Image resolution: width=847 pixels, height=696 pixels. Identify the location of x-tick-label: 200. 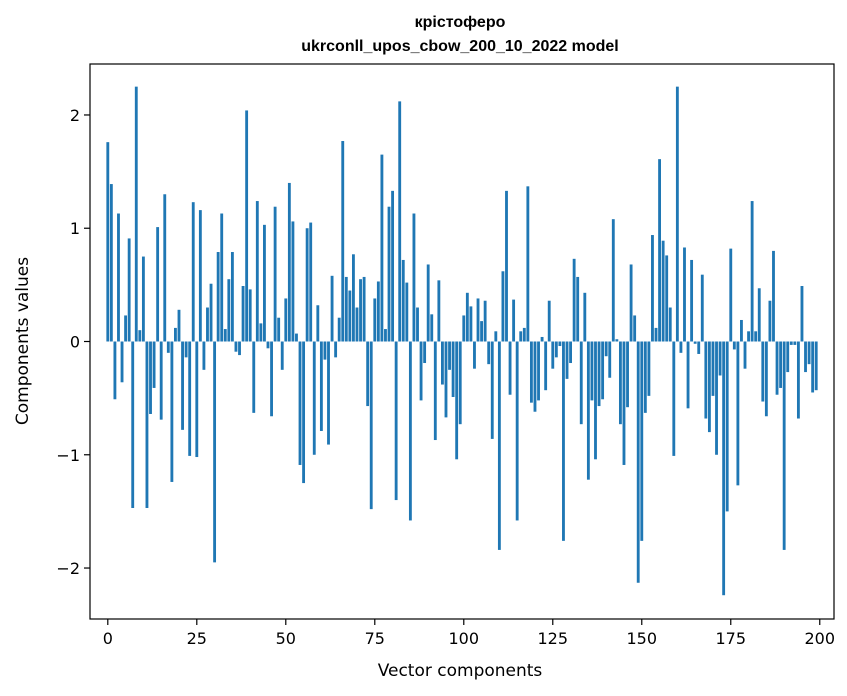
(819, 638).